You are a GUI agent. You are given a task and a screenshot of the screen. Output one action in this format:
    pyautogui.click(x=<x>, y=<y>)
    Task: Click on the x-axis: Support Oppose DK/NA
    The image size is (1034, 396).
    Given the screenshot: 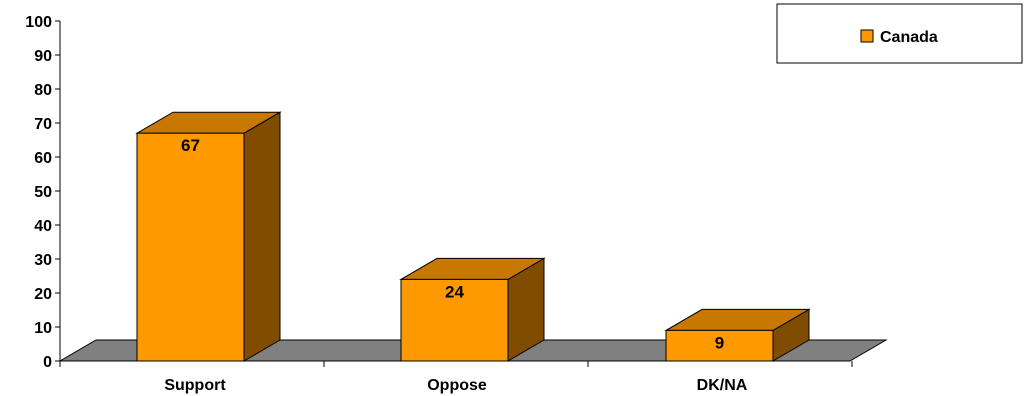 What is the action you would take?
    pyautogui.click(x=456, y=377)
    